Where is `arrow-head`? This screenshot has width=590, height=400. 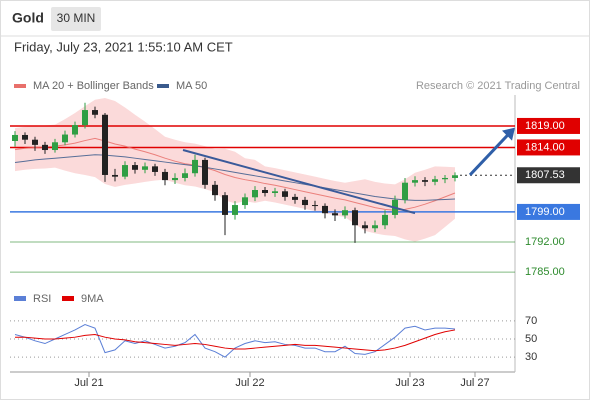
arrow-head is located at coordinates (508, 134).